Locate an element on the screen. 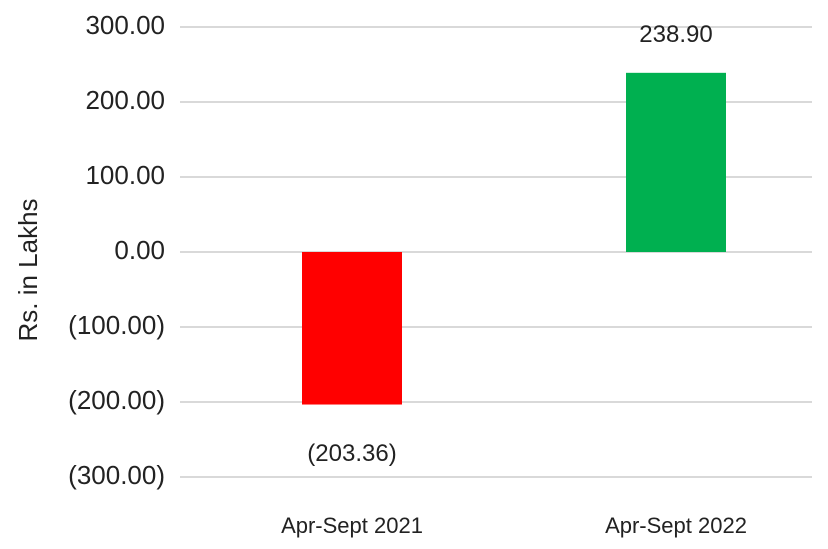 Image resolution: width=828 pixels, height=549 pixels. y-tick-label: 0.00 is located at coordinates (139, 250).